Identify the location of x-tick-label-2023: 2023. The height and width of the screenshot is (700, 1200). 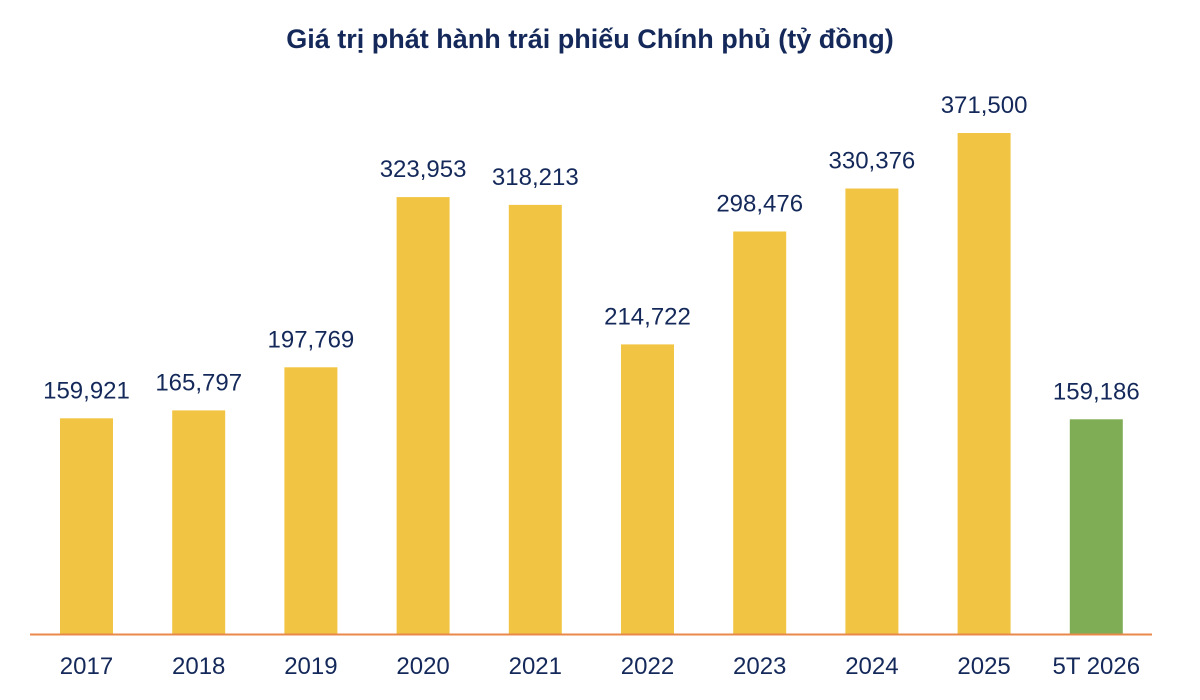
(759, 666).